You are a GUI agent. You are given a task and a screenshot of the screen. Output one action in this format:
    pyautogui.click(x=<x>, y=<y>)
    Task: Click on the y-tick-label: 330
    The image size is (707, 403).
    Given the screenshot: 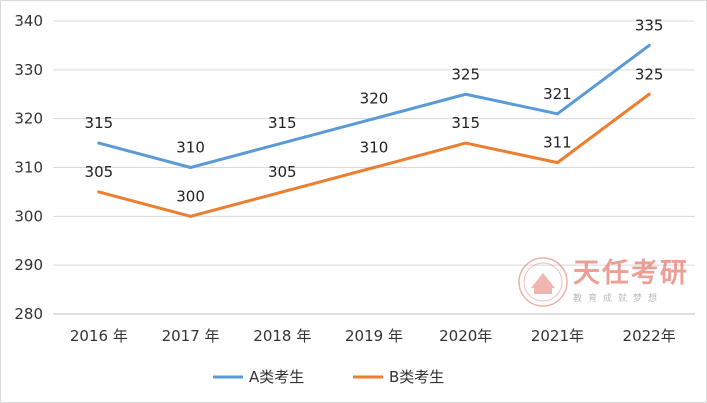 What is the action you would take?
    pyautogui.click(x=28, y=70)
    